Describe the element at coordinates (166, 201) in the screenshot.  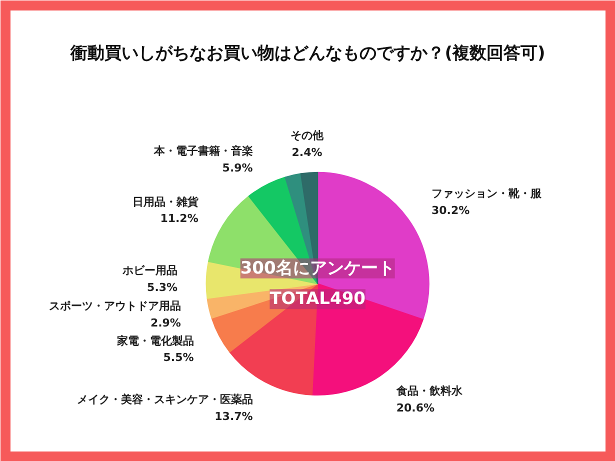
I see `slice-label: 日用品・雑貨` at that location.